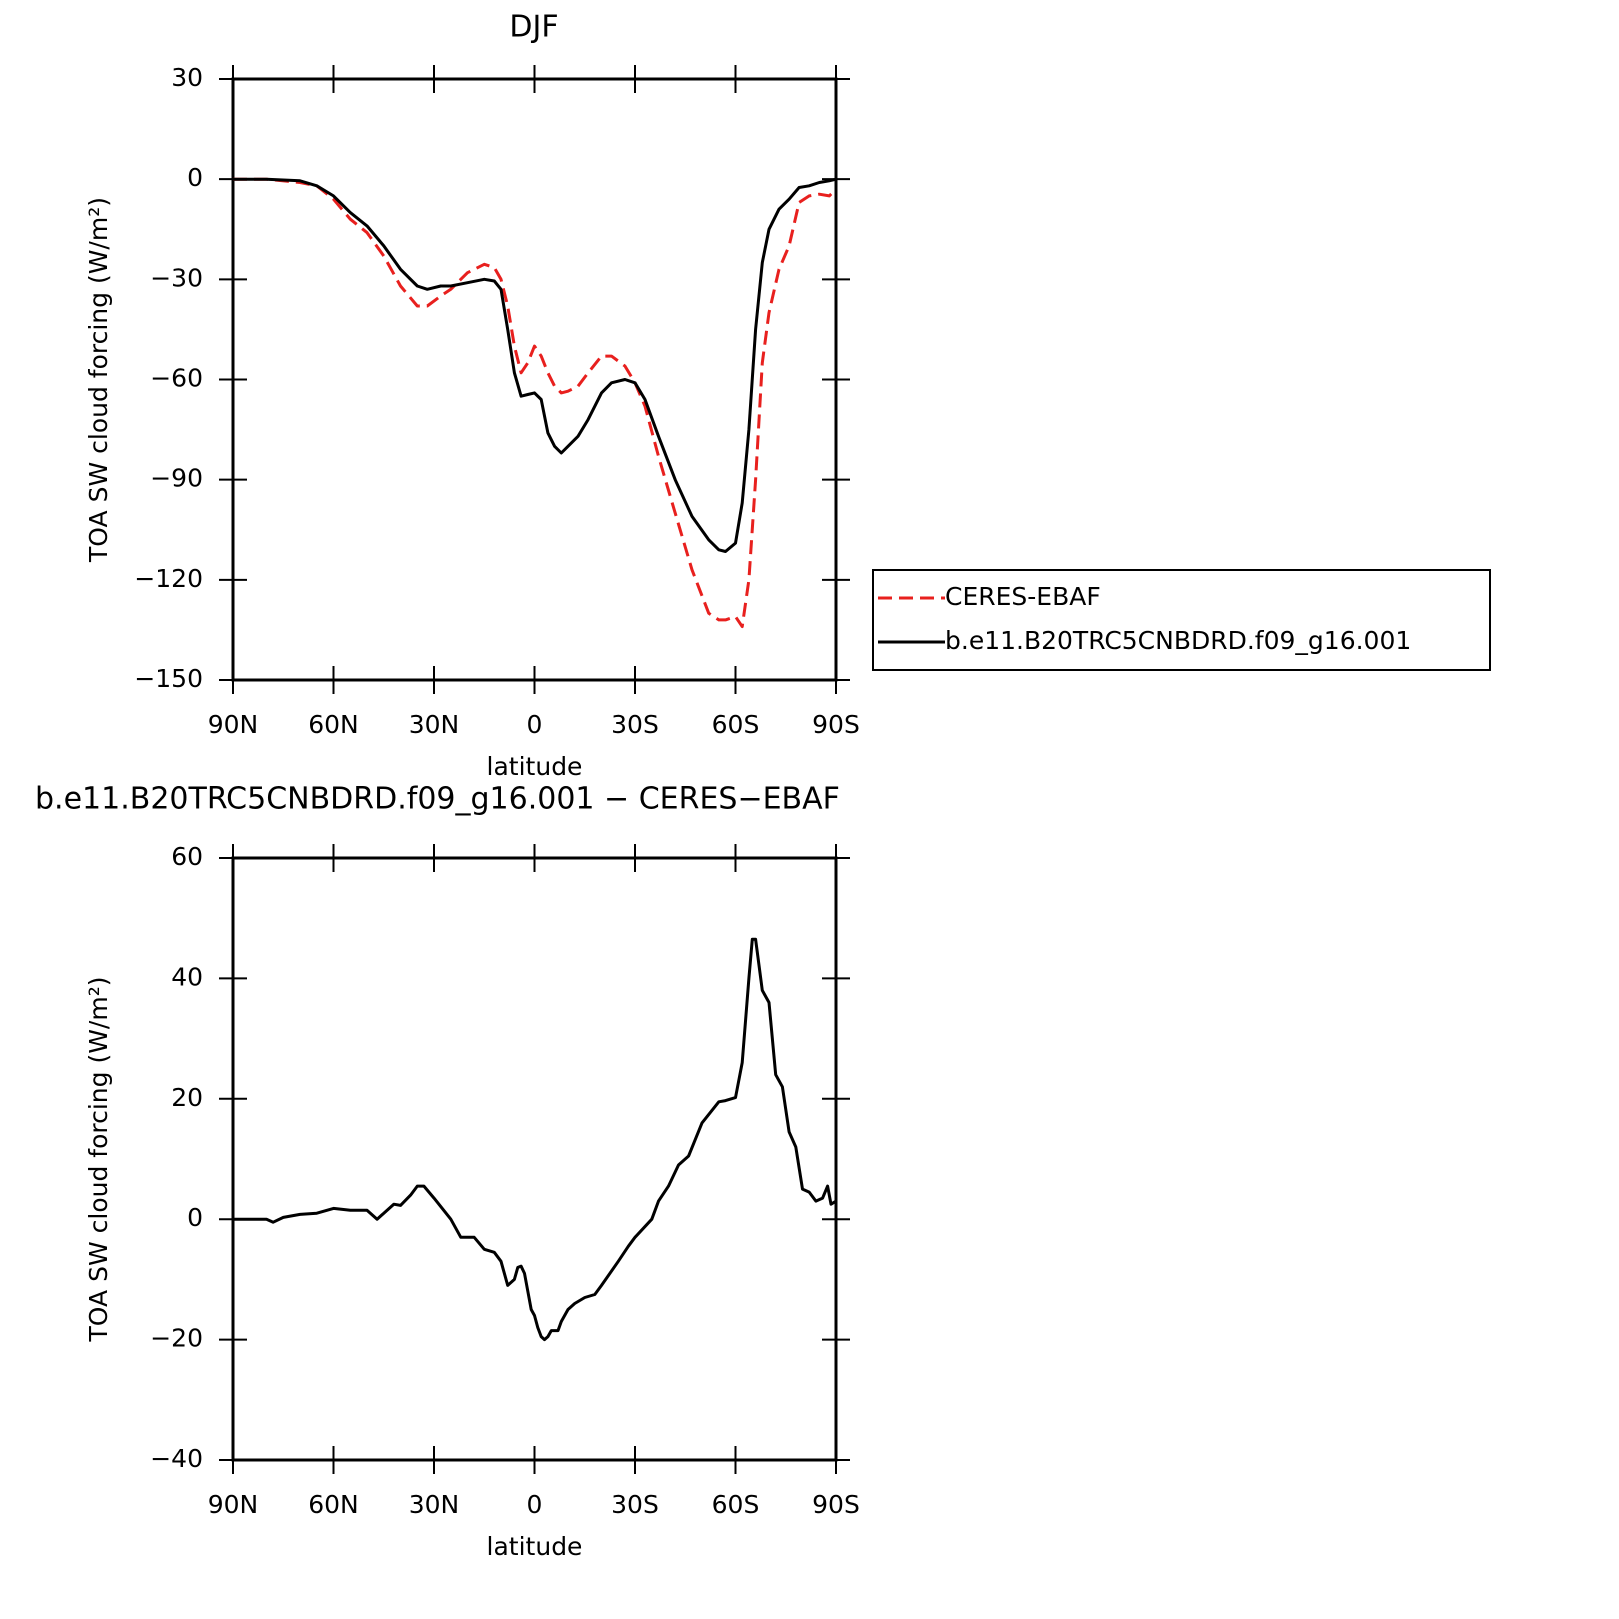 This screenshot has height=1619, width=1619. I want to click on legend-label: b.e11.B20TRC5CNBDRD.f09_g16.001, so click(1178, 640).